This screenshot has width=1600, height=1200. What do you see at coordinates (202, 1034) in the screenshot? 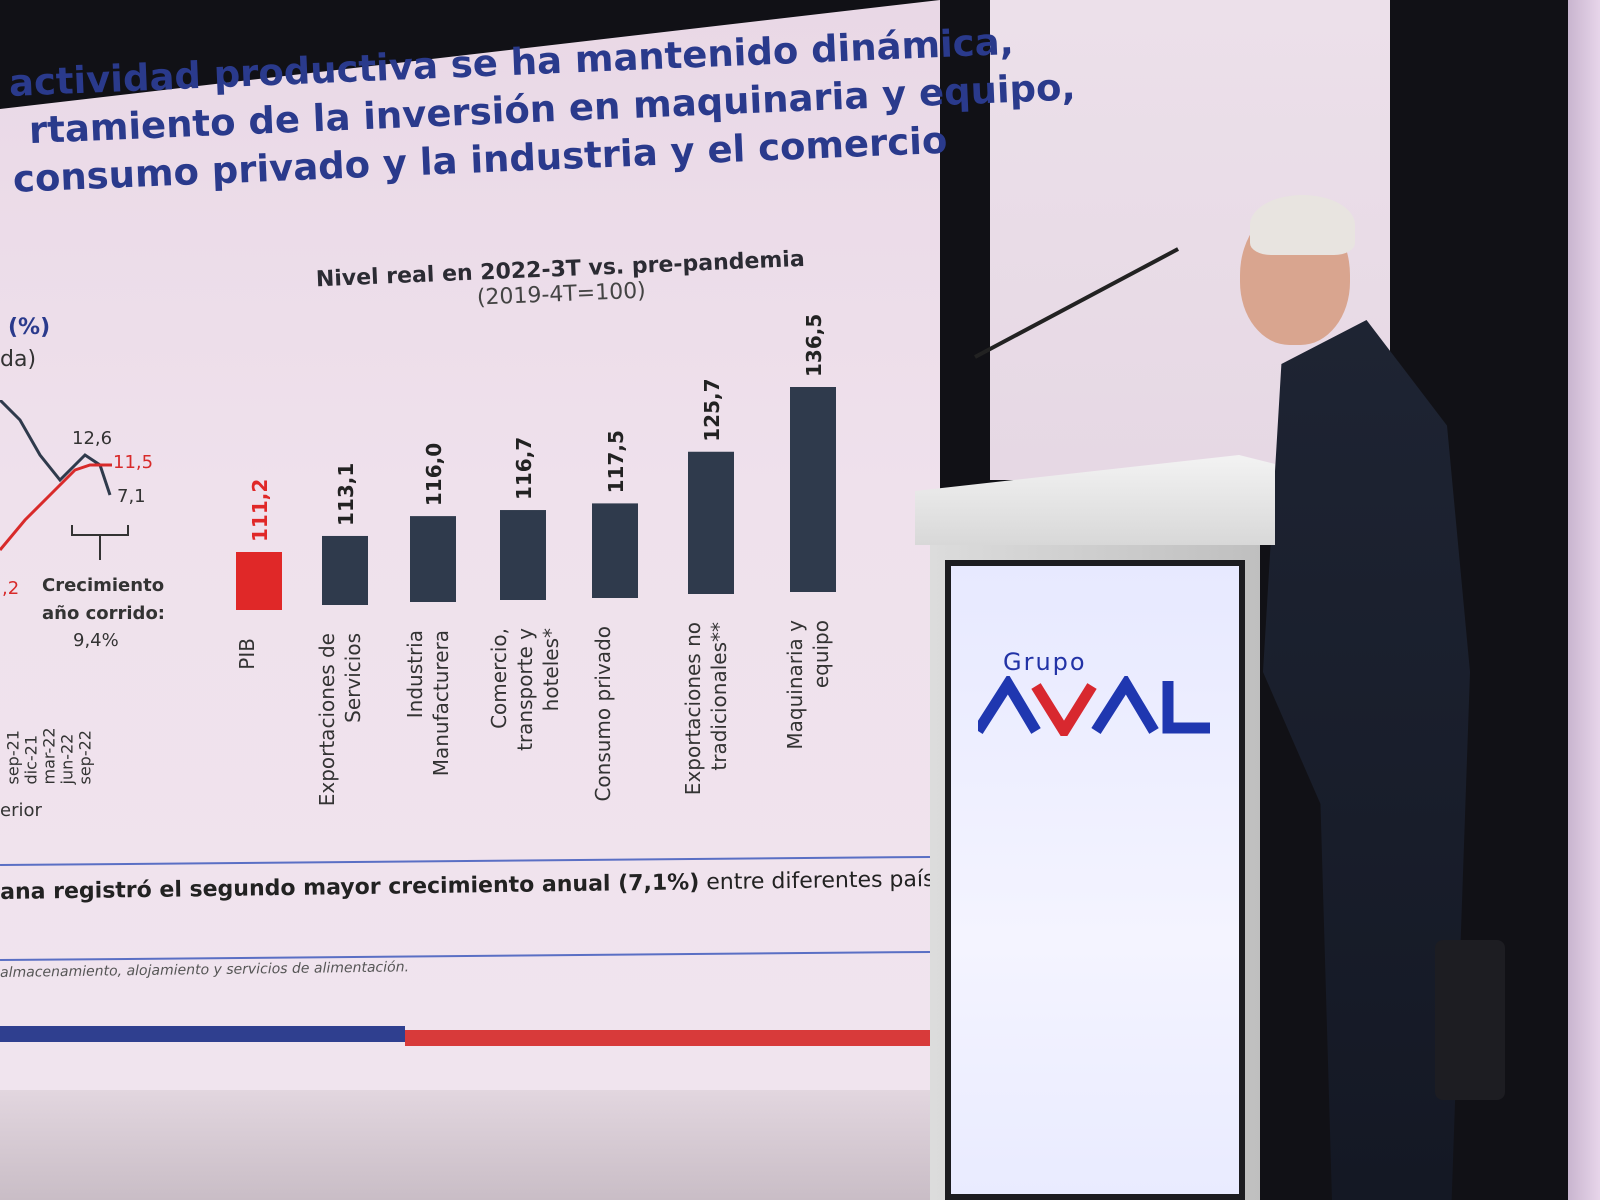
I see `footer-band-blue` at bounding box center [202, 1034].